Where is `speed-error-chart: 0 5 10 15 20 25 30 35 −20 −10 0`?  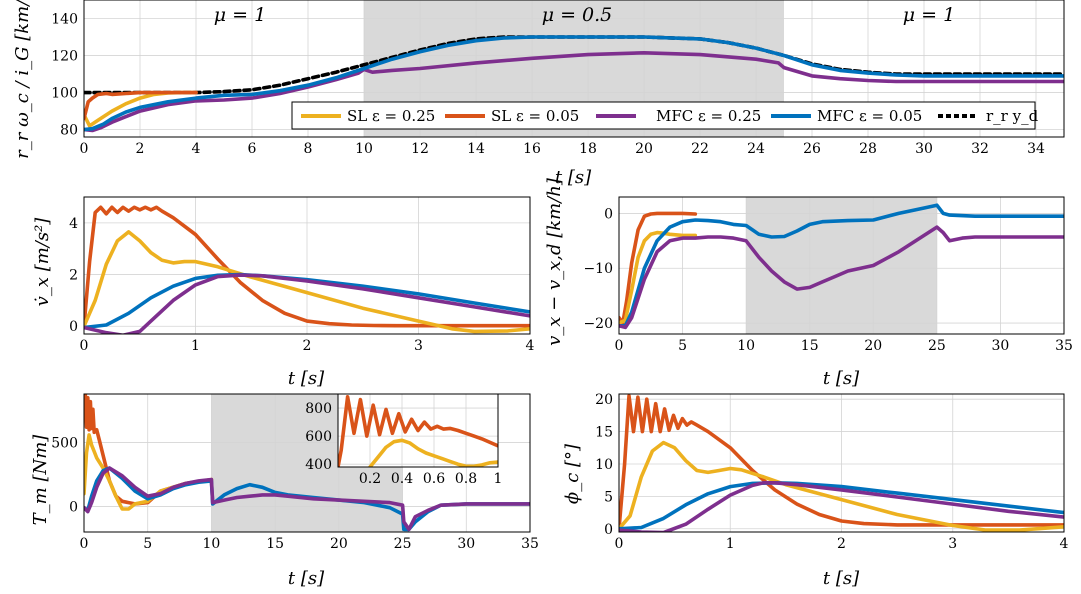 speed-error-chart: 0 5 10 15 20 25 30 35 −20 −10 0 is located at coordinates (828, 275).